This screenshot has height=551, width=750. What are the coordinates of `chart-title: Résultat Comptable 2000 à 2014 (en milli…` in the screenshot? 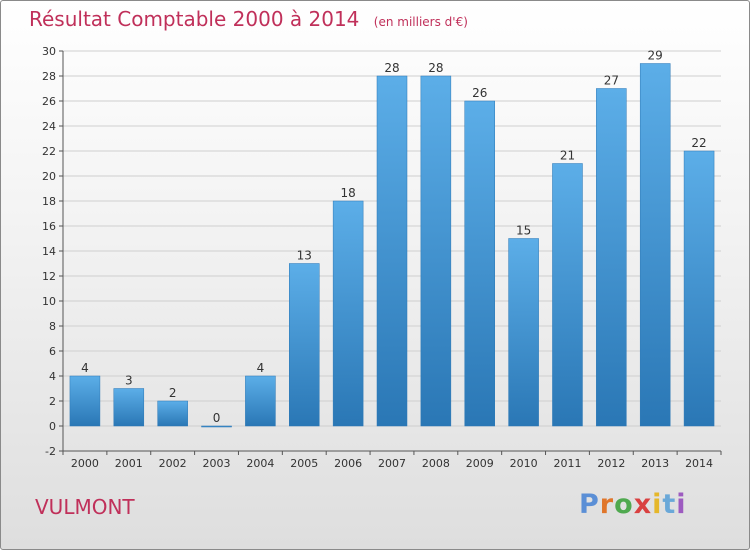 It's located at (248, 19).